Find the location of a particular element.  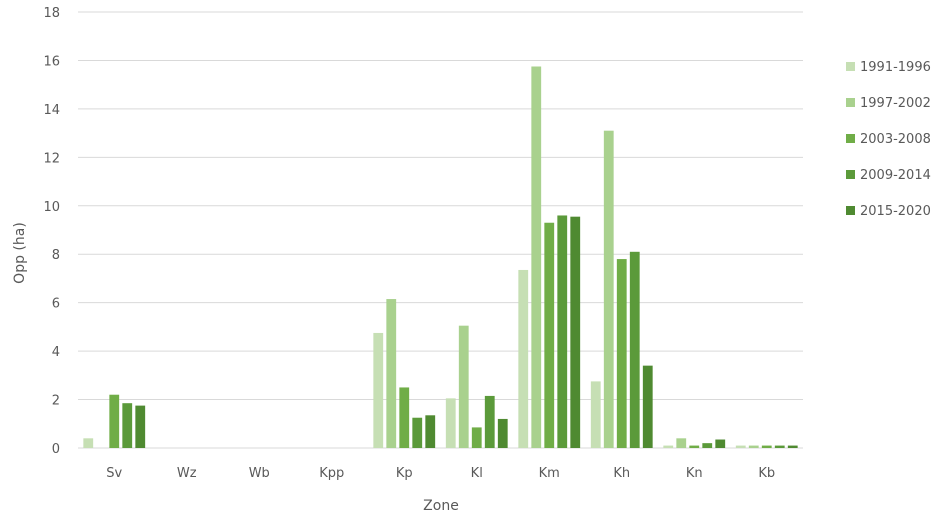

bar-kl-2009-2014 is located at coordinates (489, 421).